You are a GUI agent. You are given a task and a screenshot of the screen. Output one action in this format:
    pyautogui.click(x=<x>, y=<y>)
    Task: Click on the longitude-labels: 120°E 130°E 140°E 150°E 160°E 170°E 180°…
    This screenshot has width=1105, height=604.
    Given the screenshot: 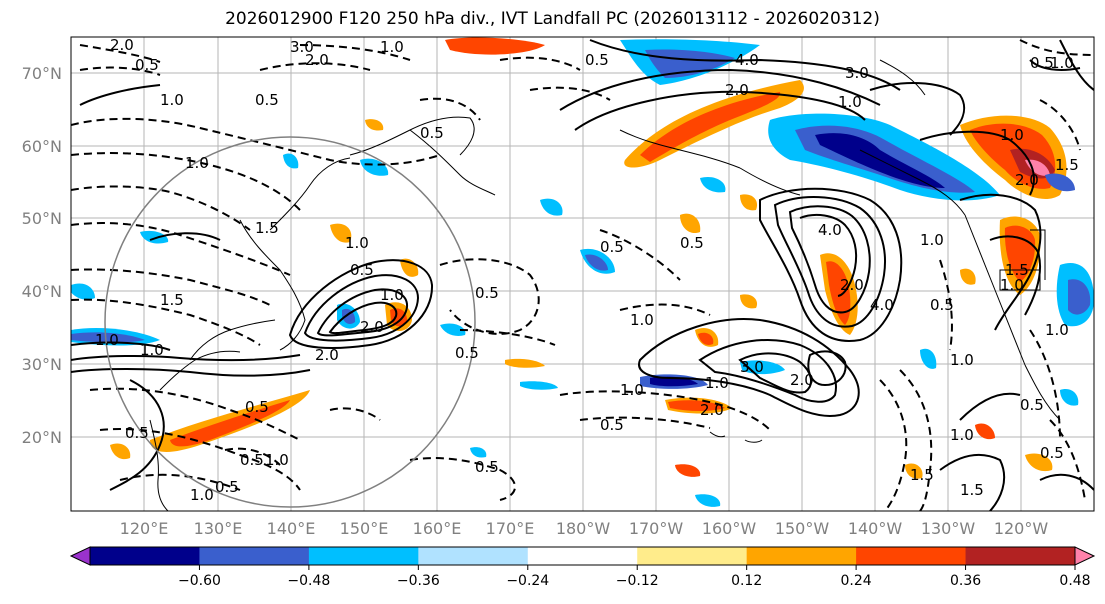 What is the action you would take?
    pyautogui.click(x=584, y=528)
    